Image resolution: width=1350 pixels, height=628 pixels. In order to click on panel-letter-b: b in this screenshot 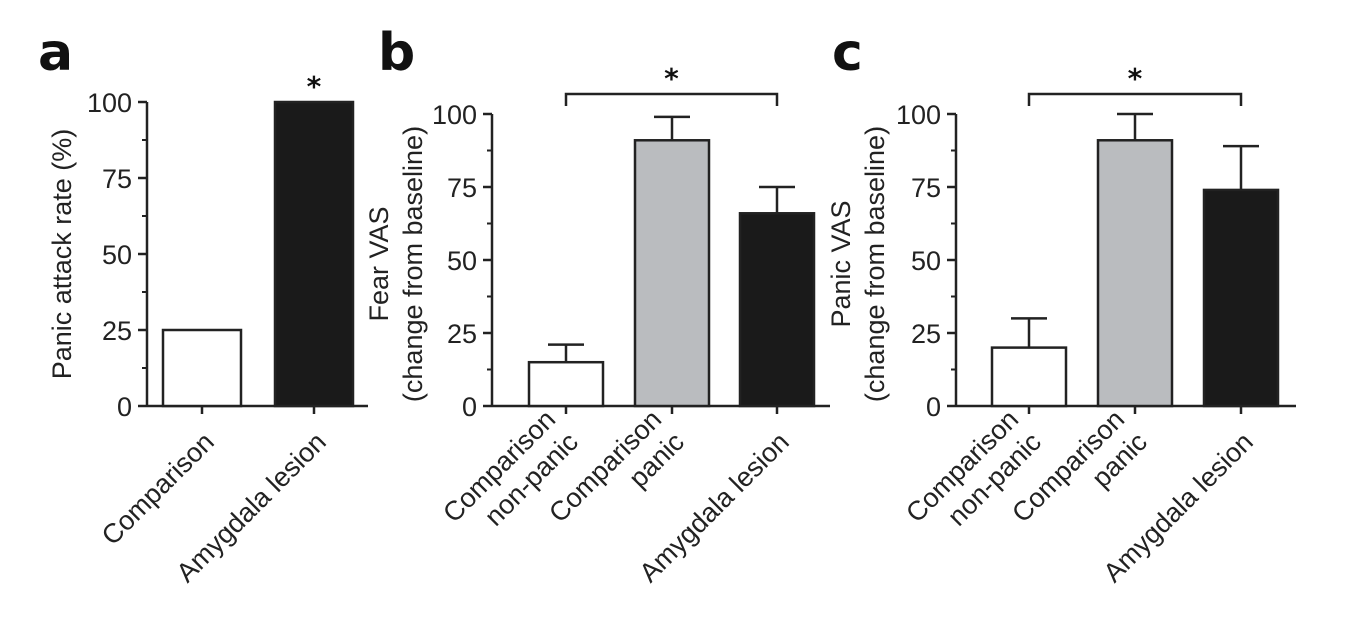, I will do `click(396, 53)`.